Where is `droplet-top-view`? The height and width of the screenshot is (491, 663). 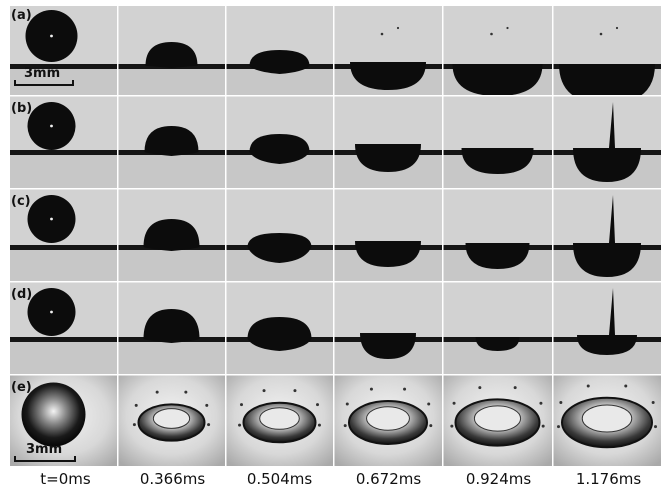
droplet-top-view is located at coordinates (53, 414).